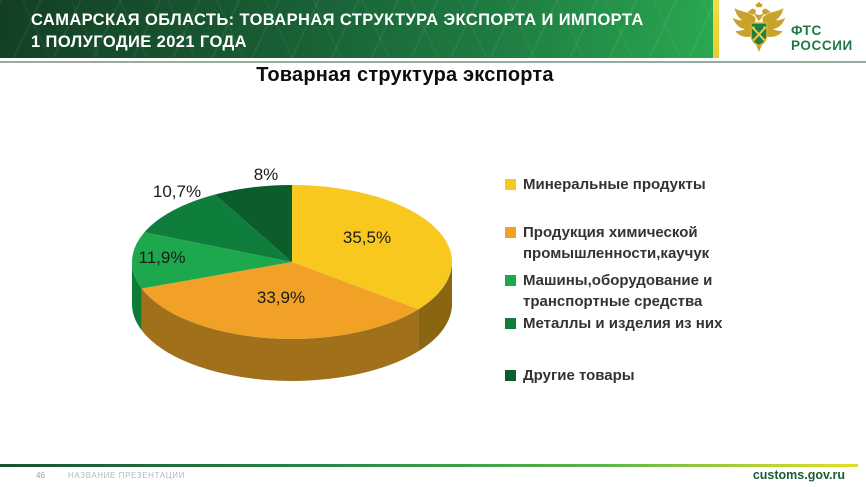 The image size is (866, 487). What do you see at coordinates (405, 75) in the screenshot?
I see `chart-title: Товарная структура экспорта` at bounding box center [405, 75].